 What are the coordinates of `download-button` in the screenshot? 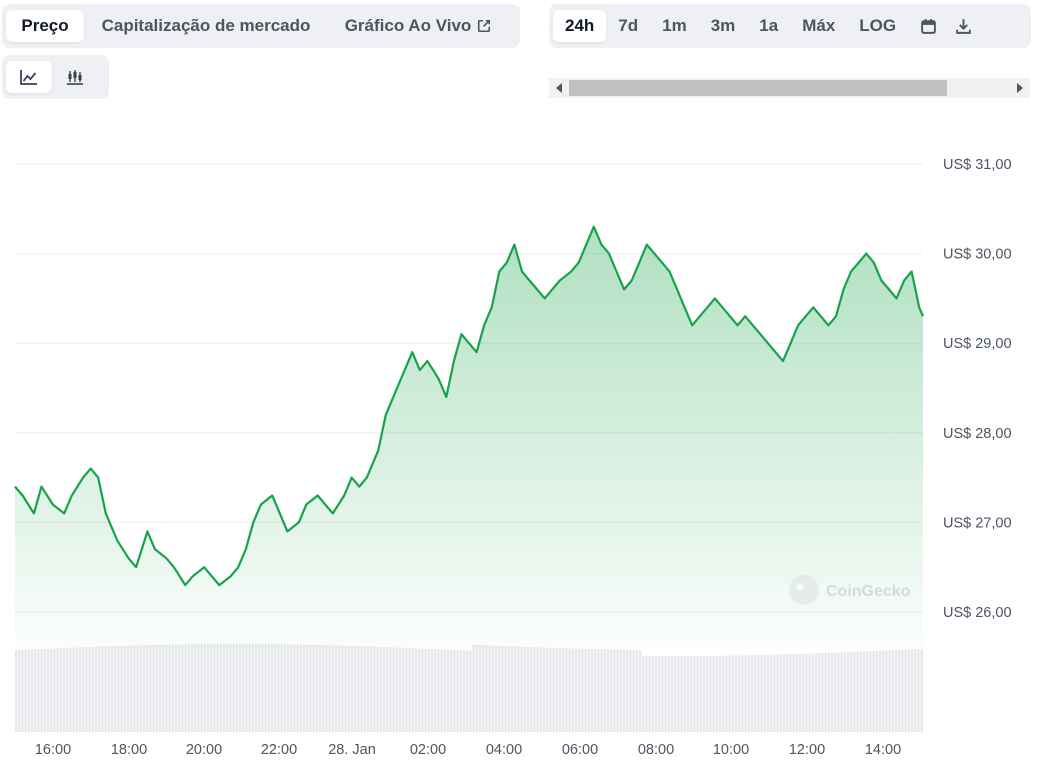 It's located at (963, 26).